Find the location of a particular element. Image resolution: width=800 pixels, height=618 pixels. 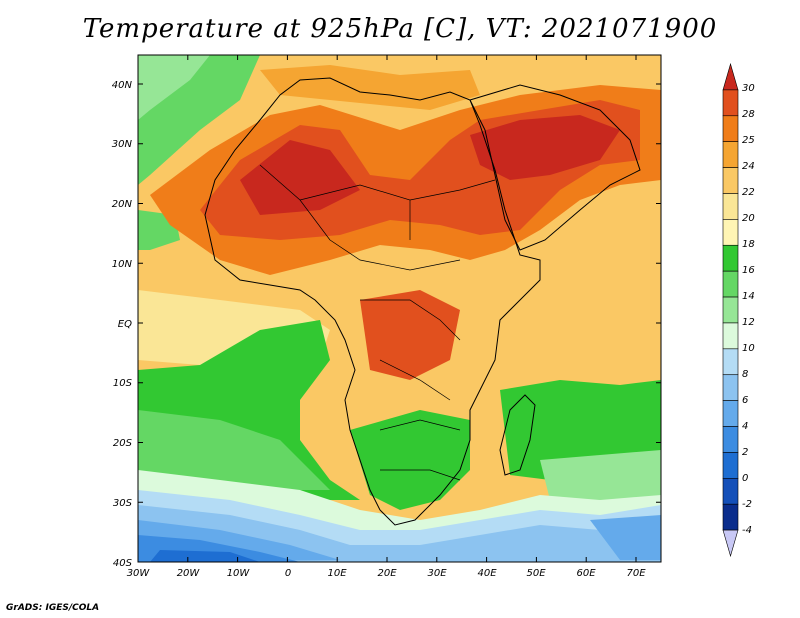

arabia-hottest-zone is located at coordinates (545, 147).